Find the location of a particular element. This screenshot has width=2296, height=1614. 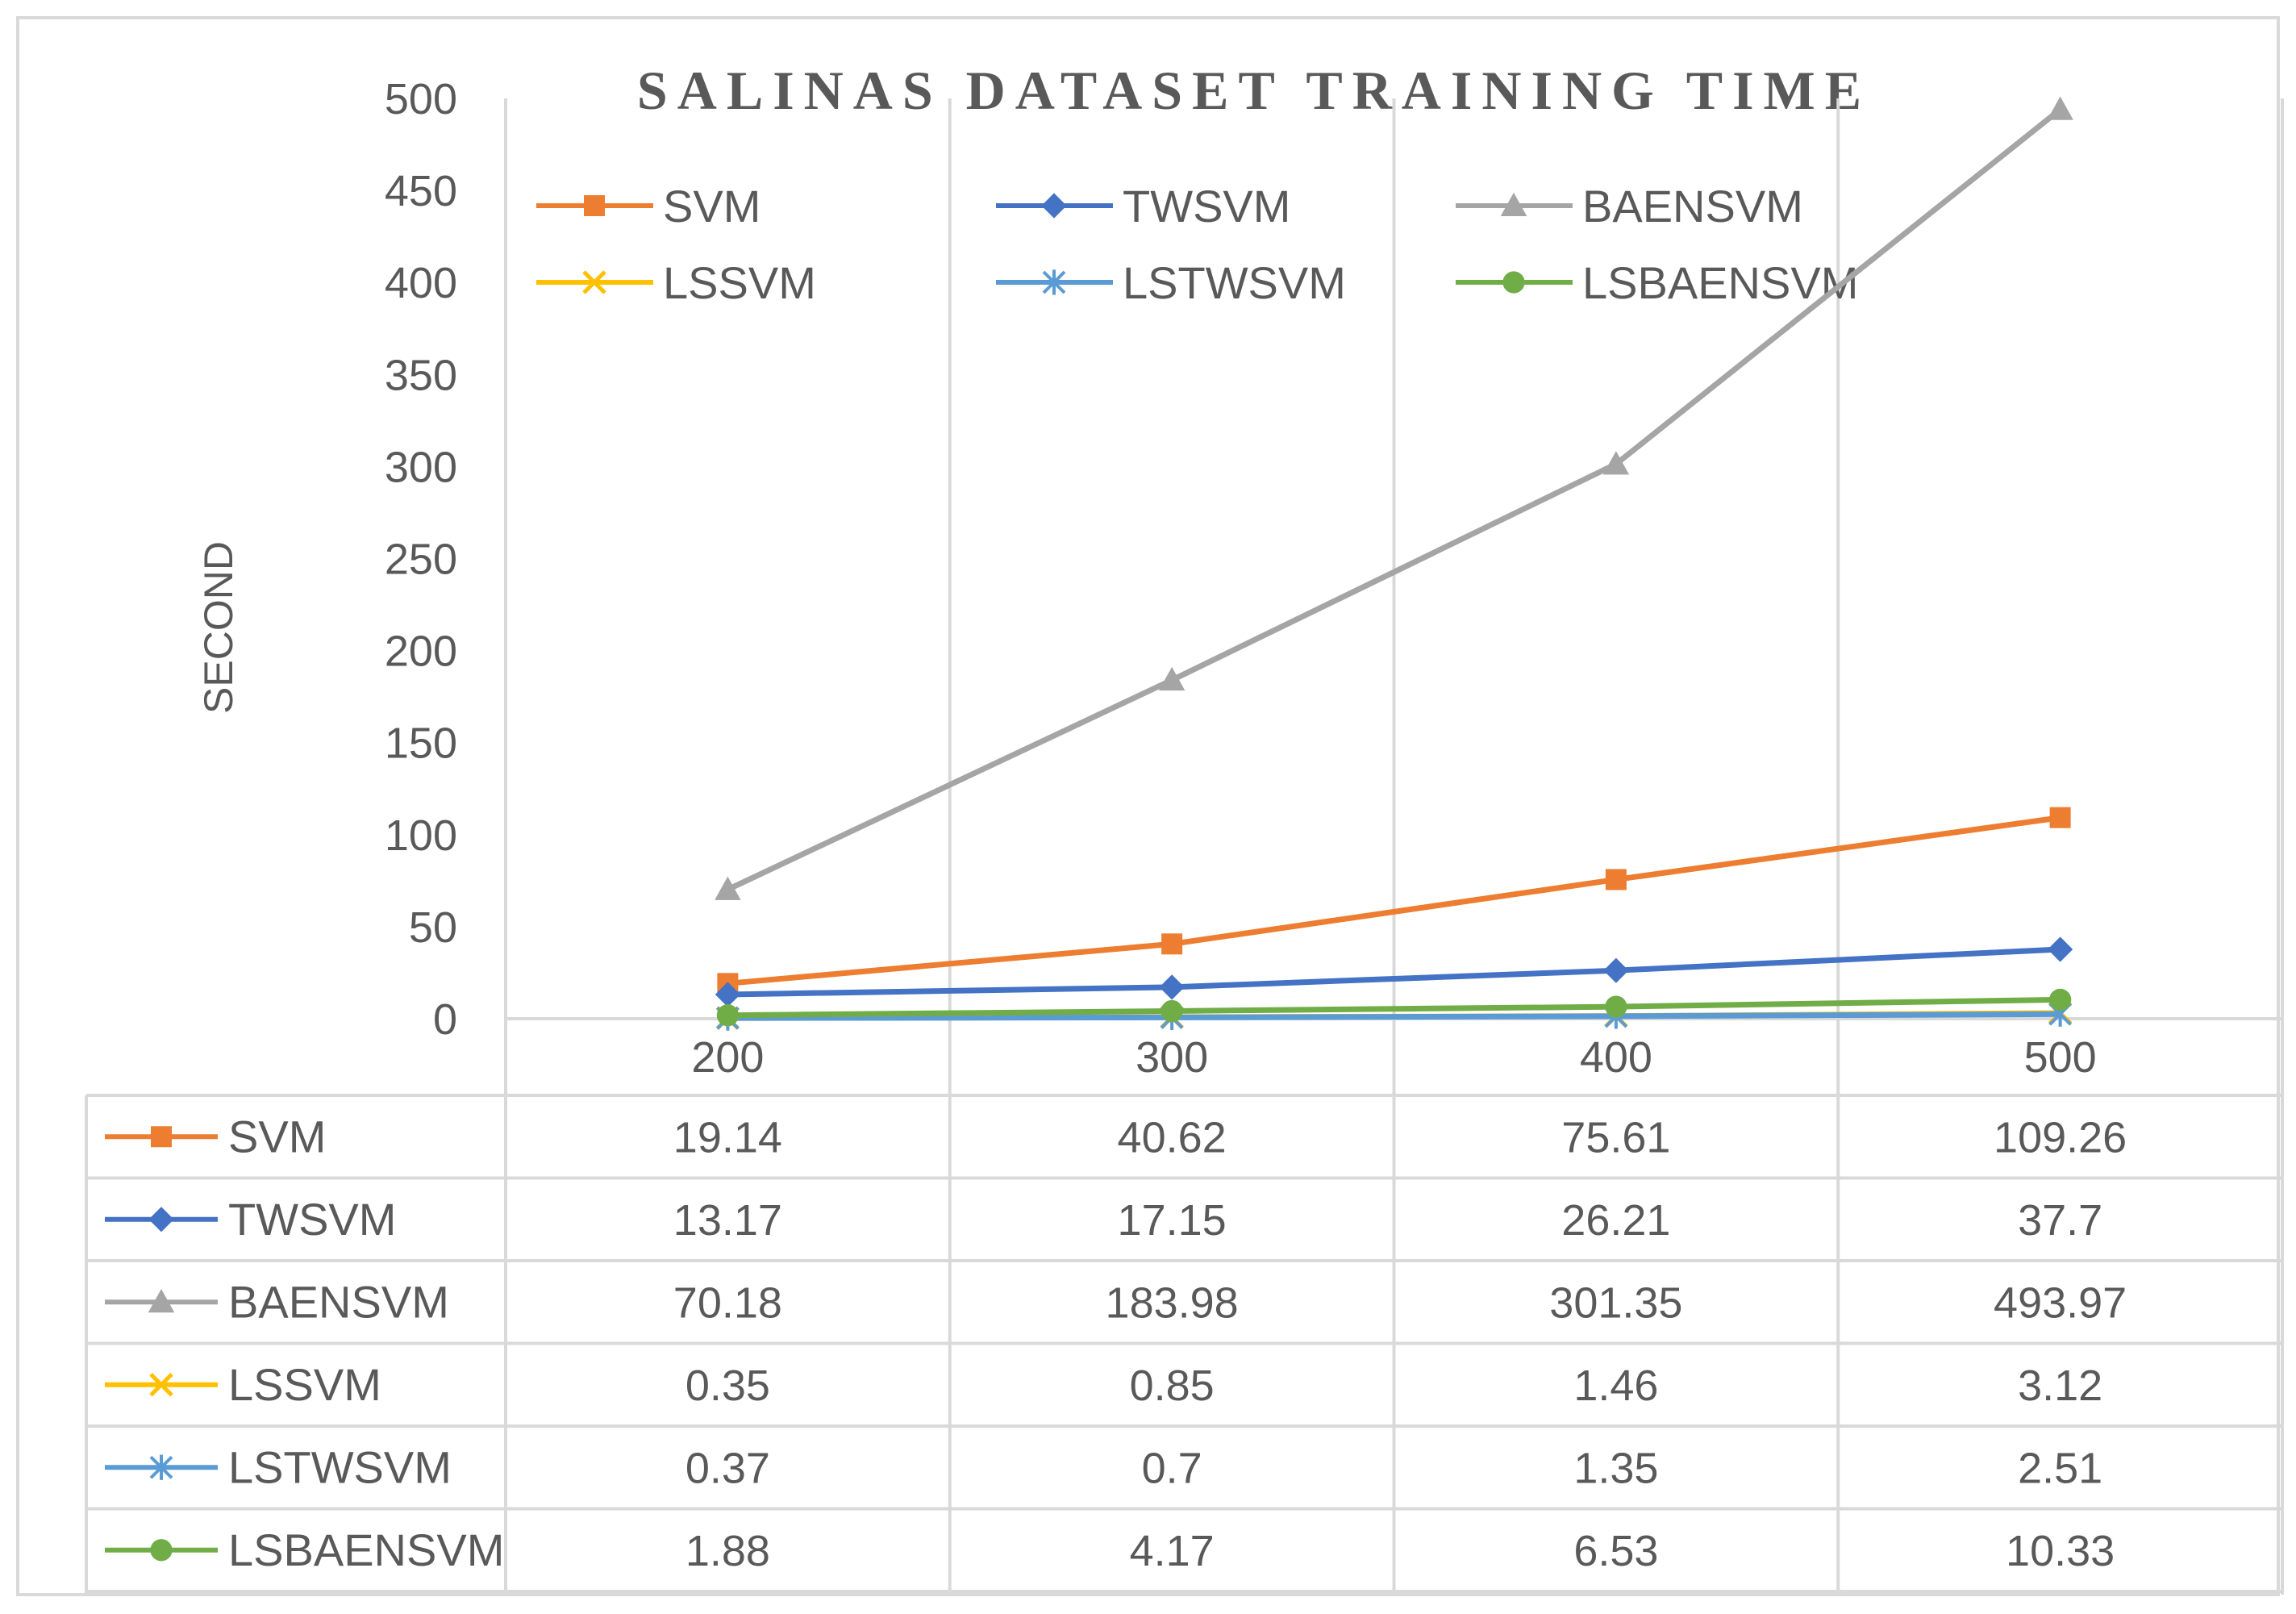

table-row-label: LSSVM is located at coordinates (304, 1384).